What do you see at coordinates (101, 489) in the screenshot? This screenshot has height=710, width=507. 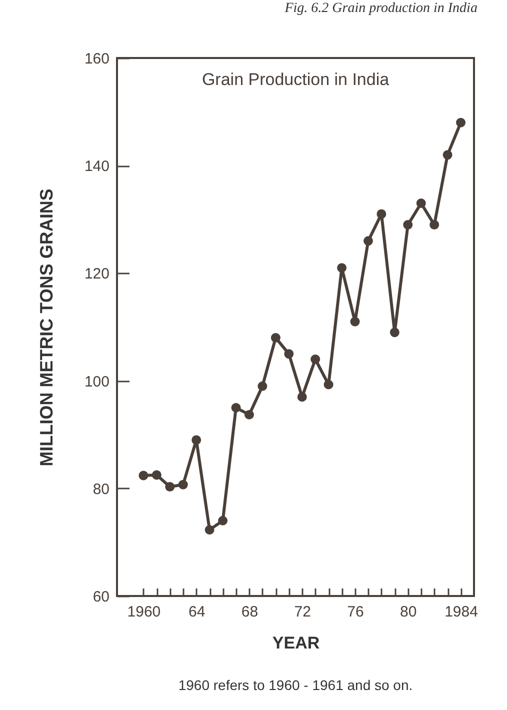 I see `y-tick-label: 80` at bounding box center [101, 489].